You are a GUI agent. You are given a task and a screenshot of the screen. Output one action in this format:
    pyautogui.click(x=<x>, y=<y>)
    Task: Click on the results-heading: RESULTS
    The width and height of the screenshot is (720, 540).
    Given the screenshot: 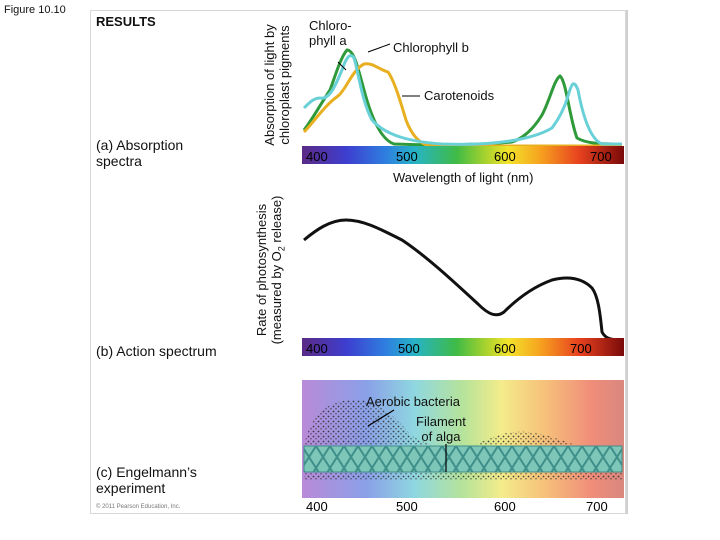 What is the action you would take?
    pyautogui.click(x=126, y=21)
    